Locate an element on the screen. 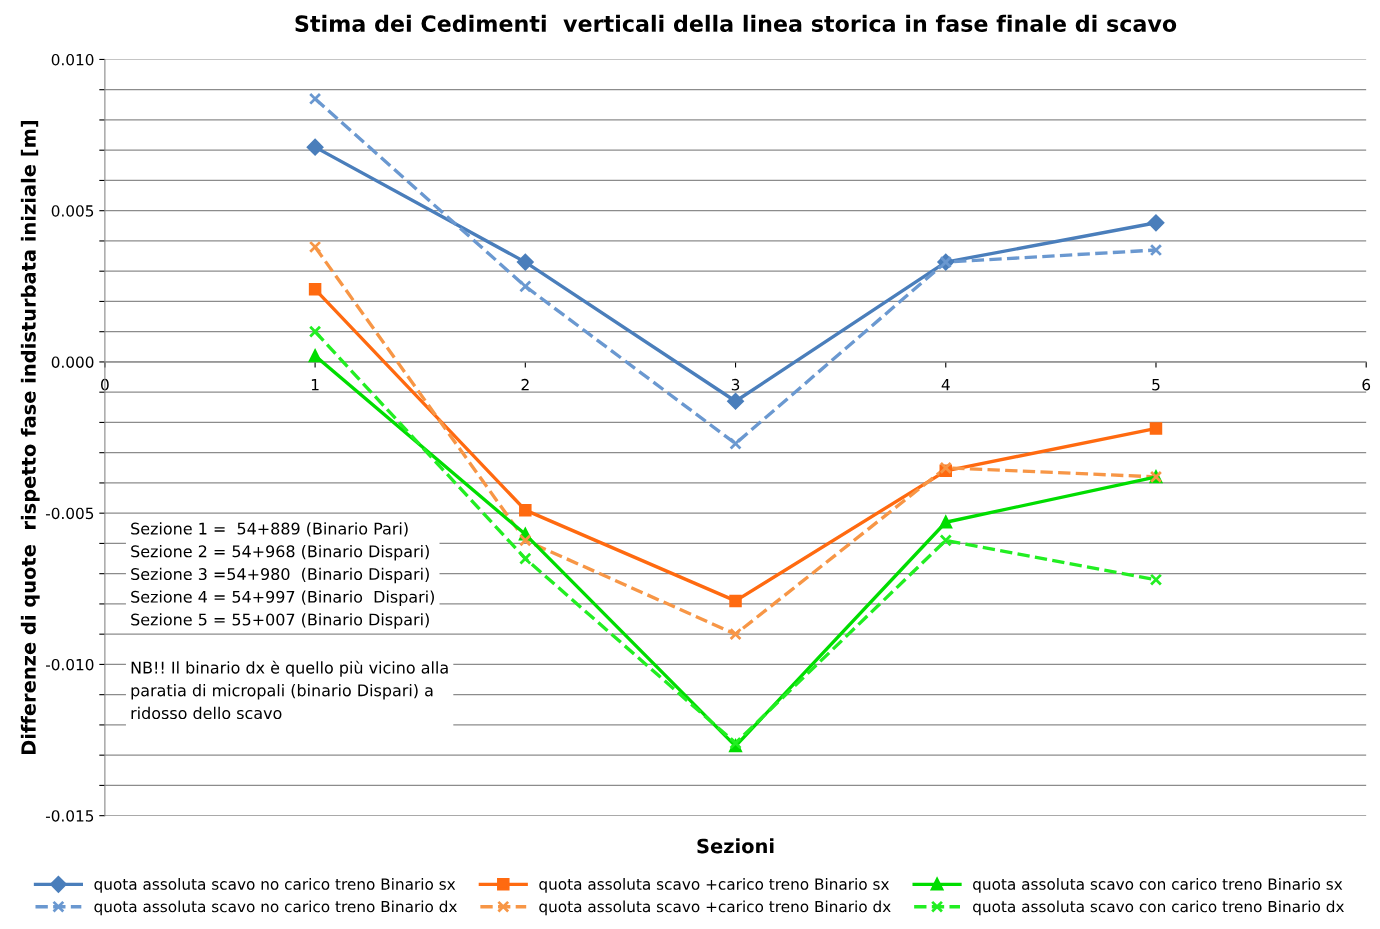  y-tick-label: -0.015 is located at coordinates (69, 816).